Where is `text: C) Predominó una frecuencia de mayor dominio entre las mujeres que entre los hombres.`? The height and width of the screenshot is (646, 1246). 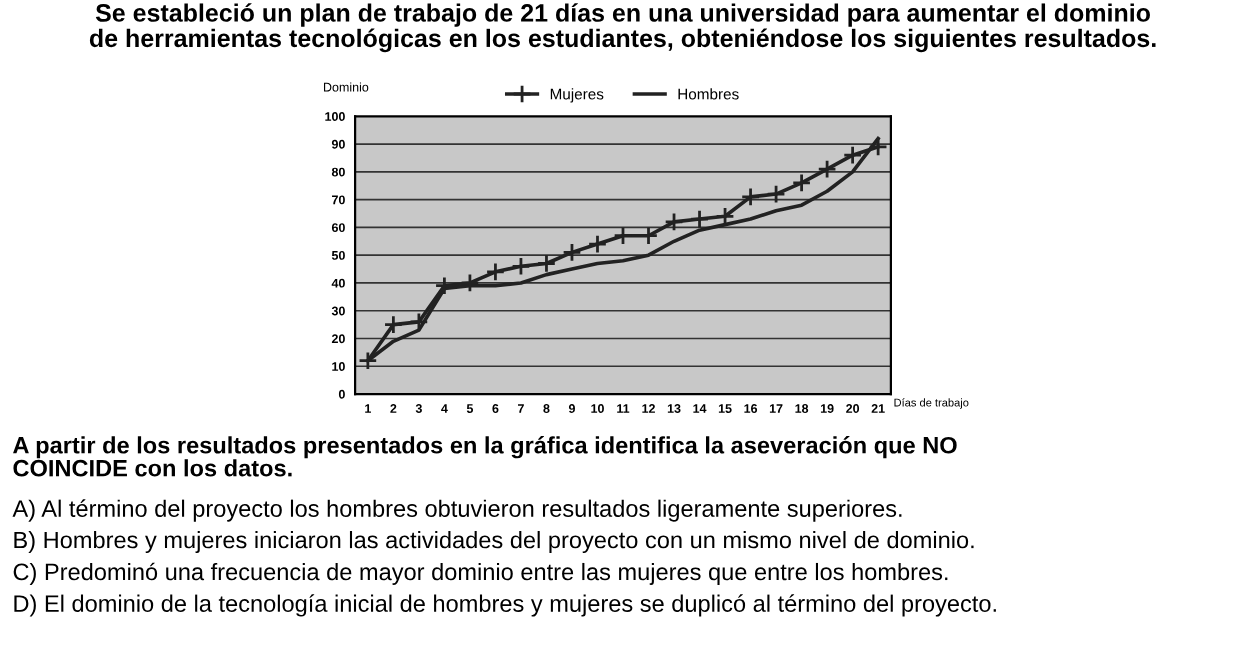 text: C) Predominó una frecuencia de mayor dominio entre las mujeres que entre los hombres. is located at coordinates (480, 573).